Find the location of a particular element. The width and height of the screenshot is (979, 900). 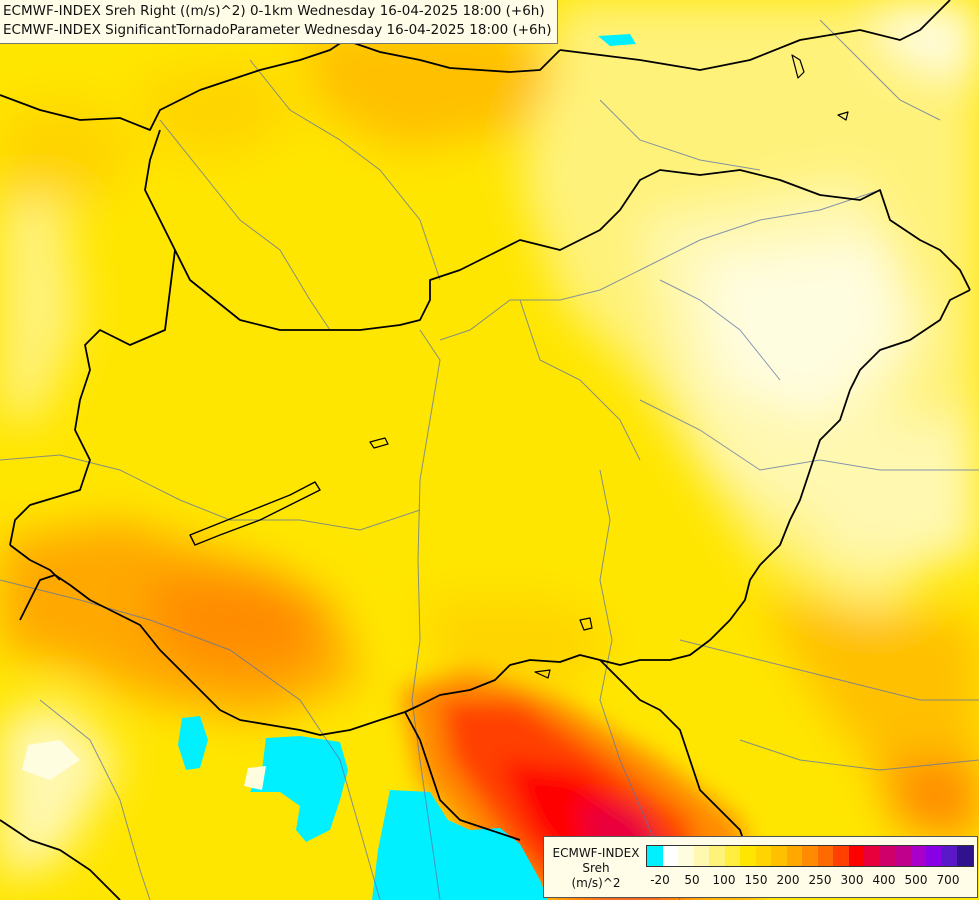

legend-title-line2: Sreh is located at coordinates (596, 868).